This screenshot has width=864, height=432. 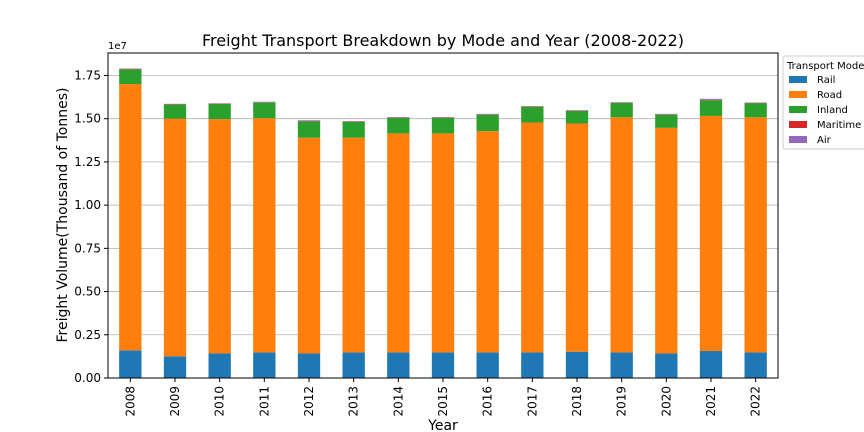 I want to click on bar-road-2011, so click(x=264, y=235).